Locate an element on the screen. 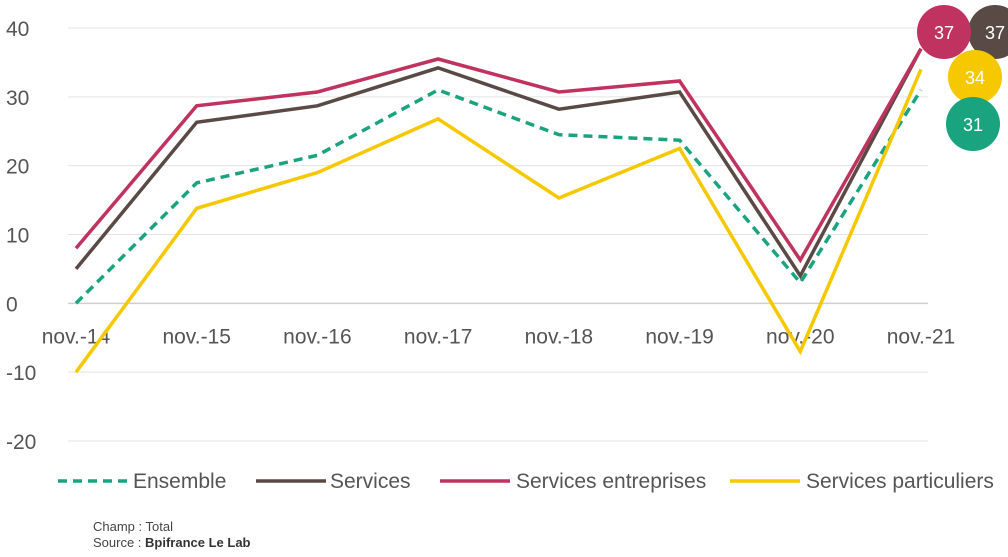 Image resolution: width=1008 pixels, height=557 pixels. x-tick-label: nov.-16 is located at coordinates (317, 336).